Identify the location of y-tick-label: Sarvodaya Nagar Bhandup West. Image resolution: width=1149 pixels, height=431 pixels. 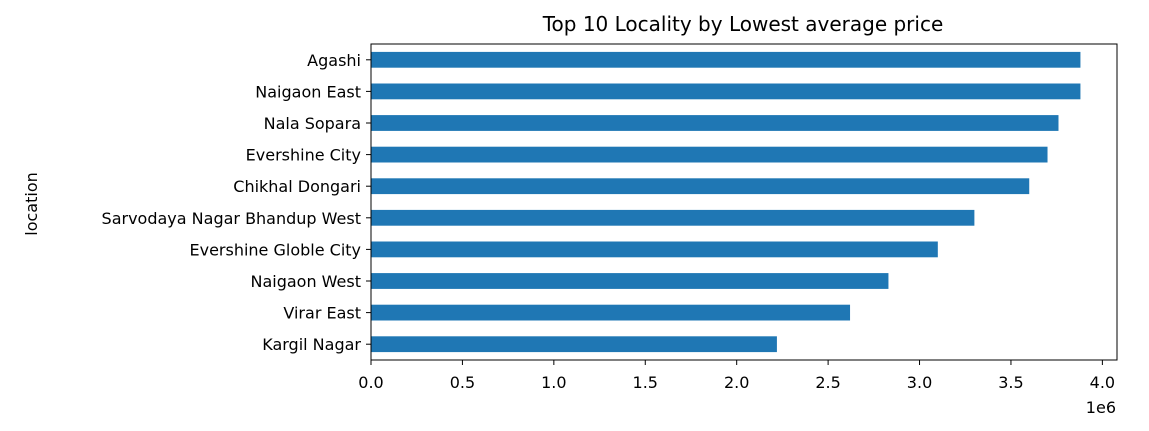
(231, 218).